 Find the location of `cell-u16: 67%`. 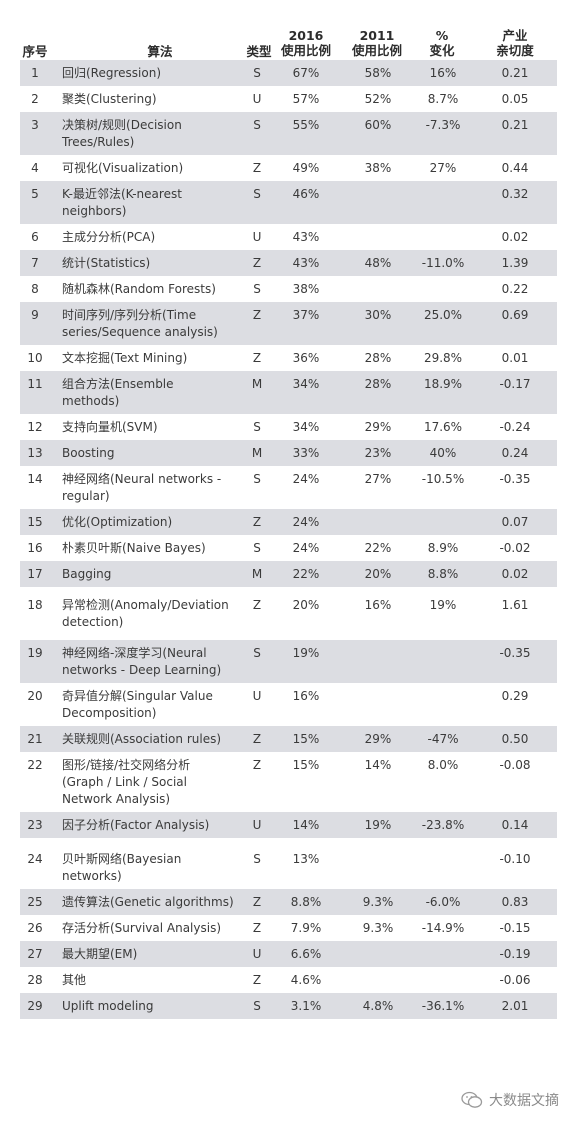

cell-u16: 67% is located at coordinates (306, 73).